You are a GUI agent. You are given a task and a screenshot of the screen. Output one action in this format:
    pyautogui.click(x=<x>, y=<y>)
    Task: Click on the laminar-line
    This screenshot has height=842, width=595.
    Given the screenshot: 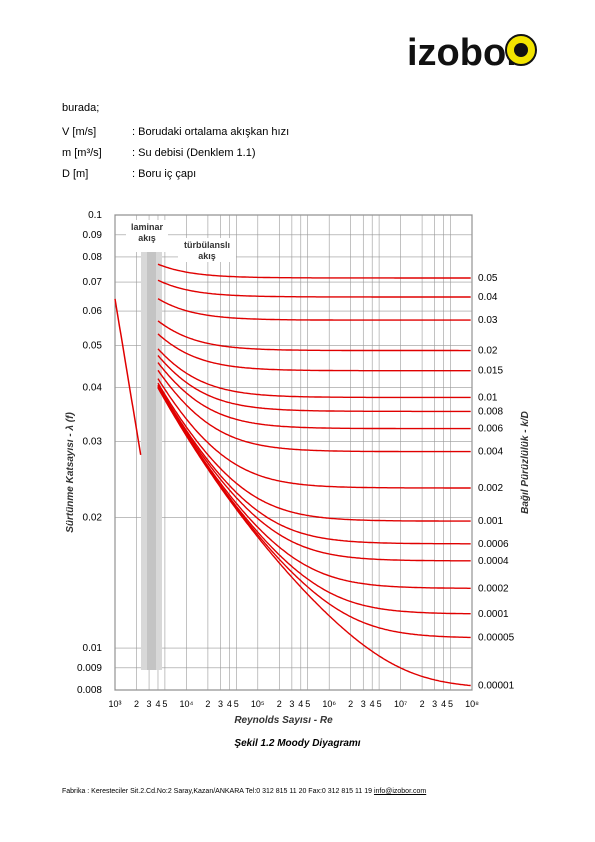 What is the action you would take?
    pyautogui.click(x=128, y=377)
    